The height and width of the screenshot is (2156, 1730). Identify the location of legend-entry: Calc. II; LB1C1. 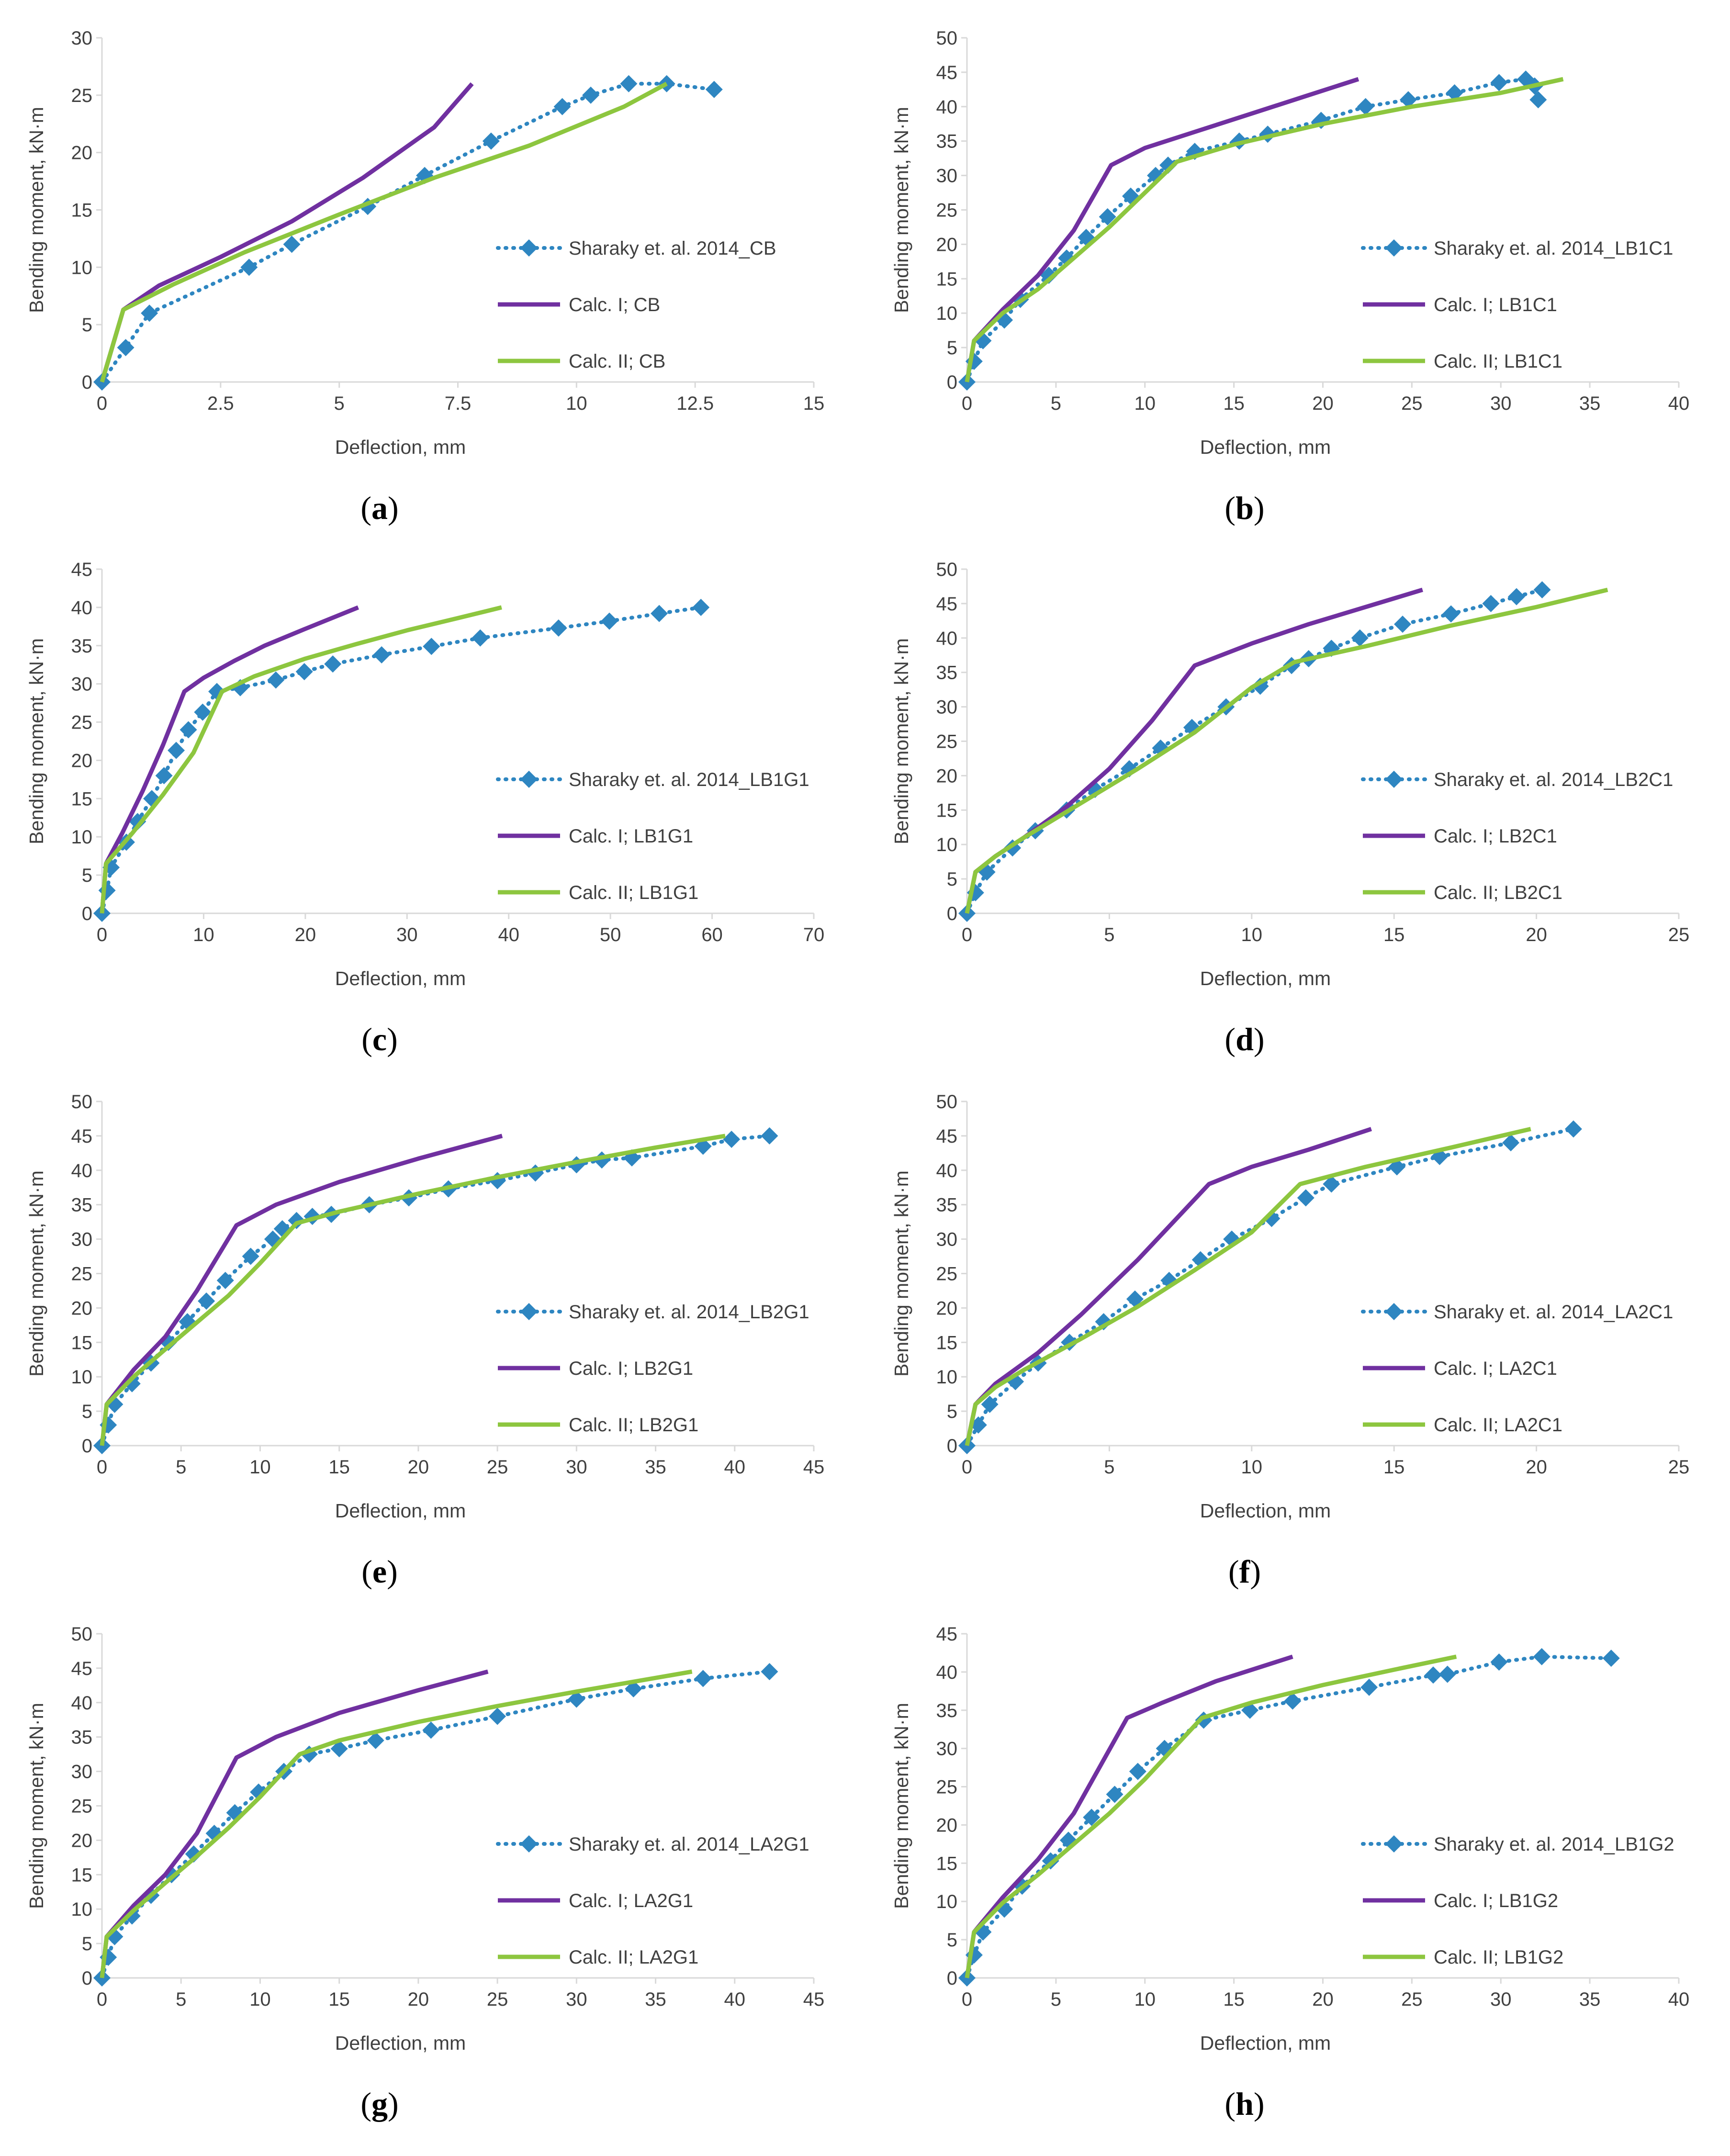
(1498, 362).